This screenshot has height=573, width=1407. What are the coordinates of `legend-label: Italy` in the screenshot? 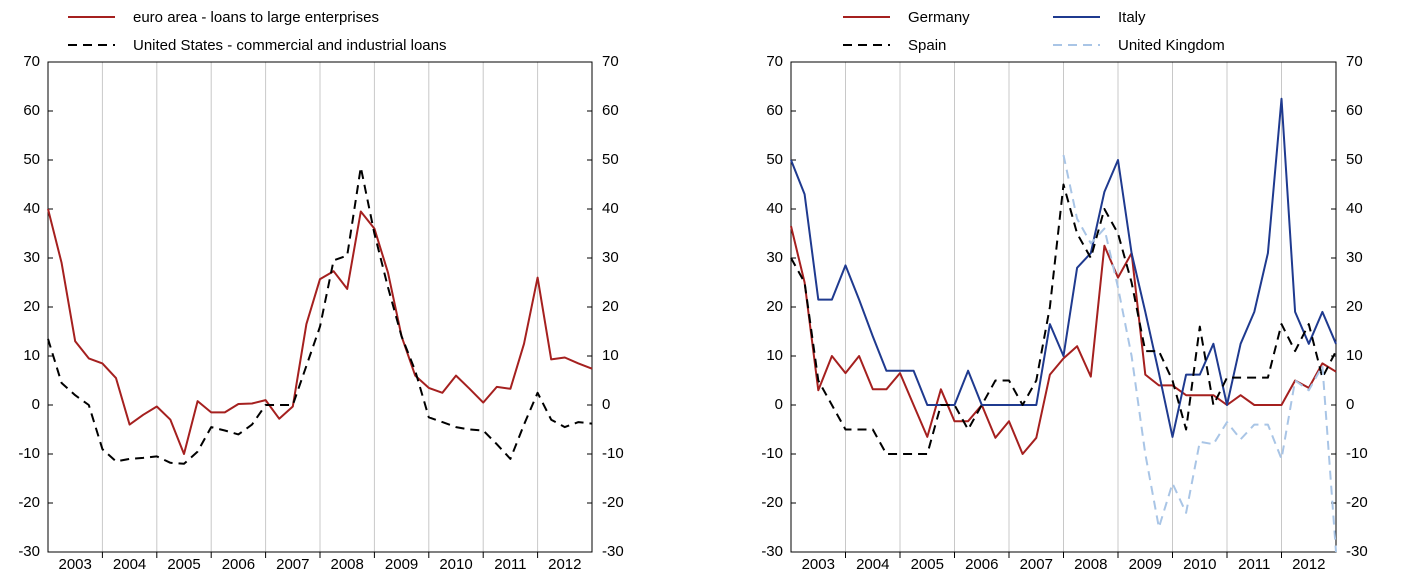 It's located at (1132, 17).